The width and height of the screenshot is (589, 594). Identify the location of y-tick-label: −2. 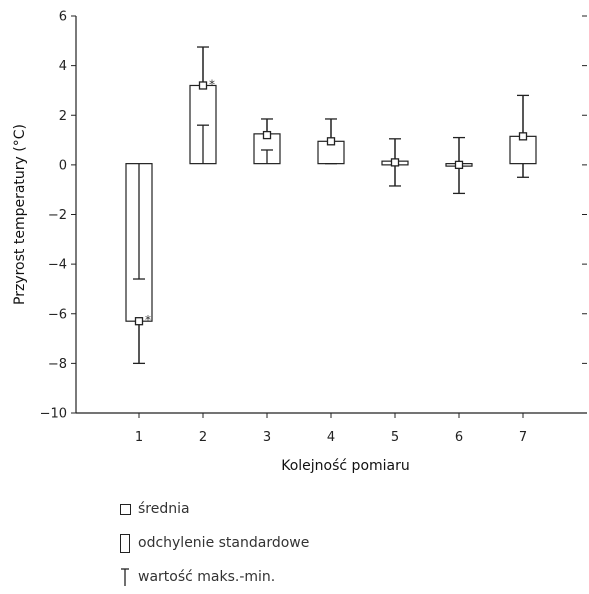
(57, 215).